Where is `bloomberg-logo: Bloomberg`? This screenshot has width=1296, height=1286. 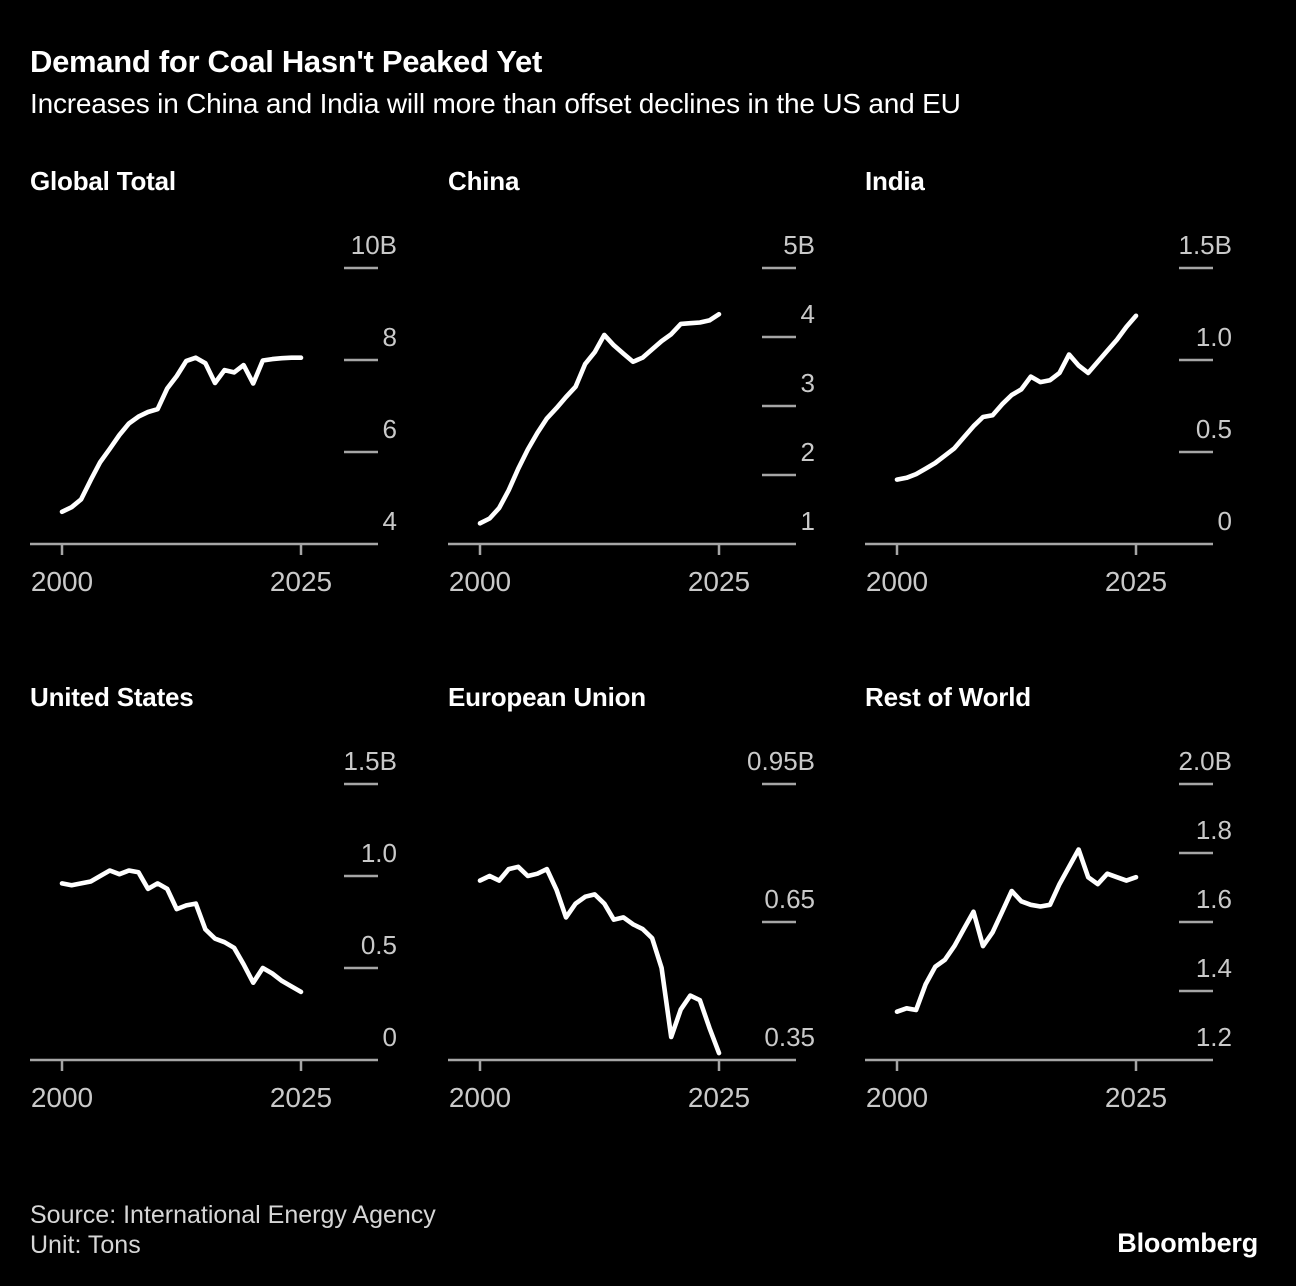
bloomberg-logo: Bloomberg is located at coordinates (1187, 1243).